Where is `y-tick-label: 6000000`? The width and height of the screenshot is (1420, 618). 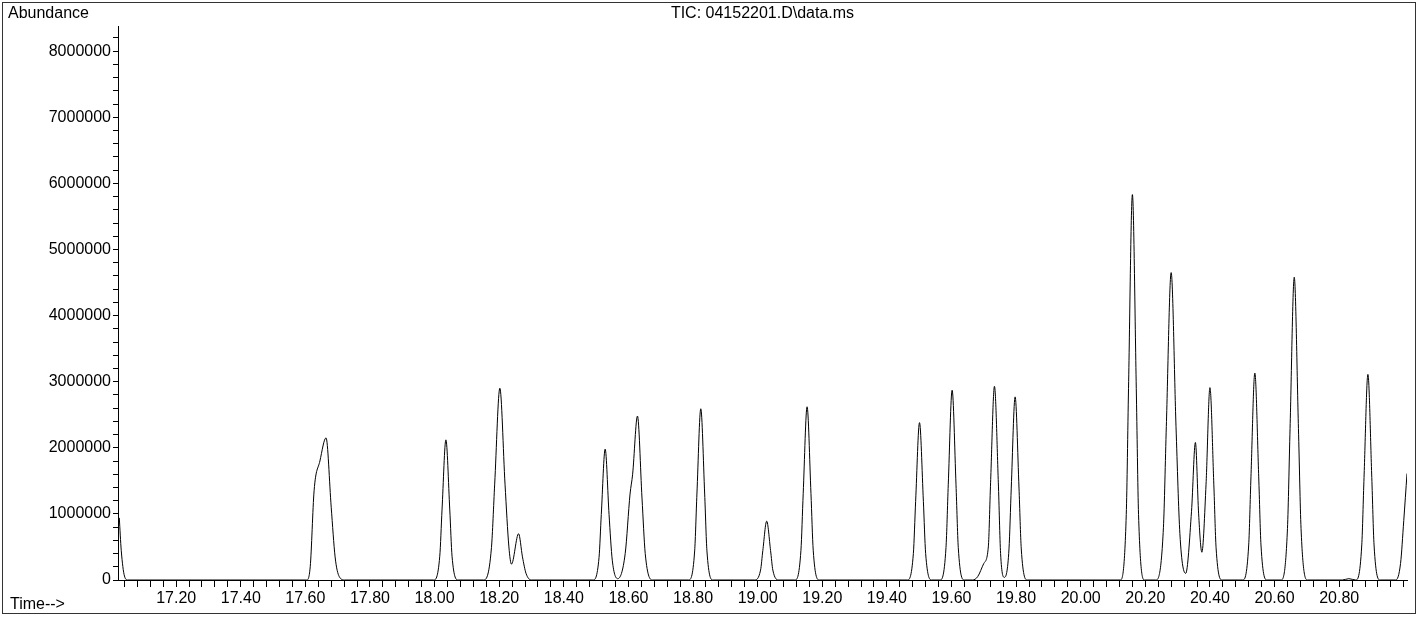 y-tick-label: 6000000 is located at coordinates (80, 182).